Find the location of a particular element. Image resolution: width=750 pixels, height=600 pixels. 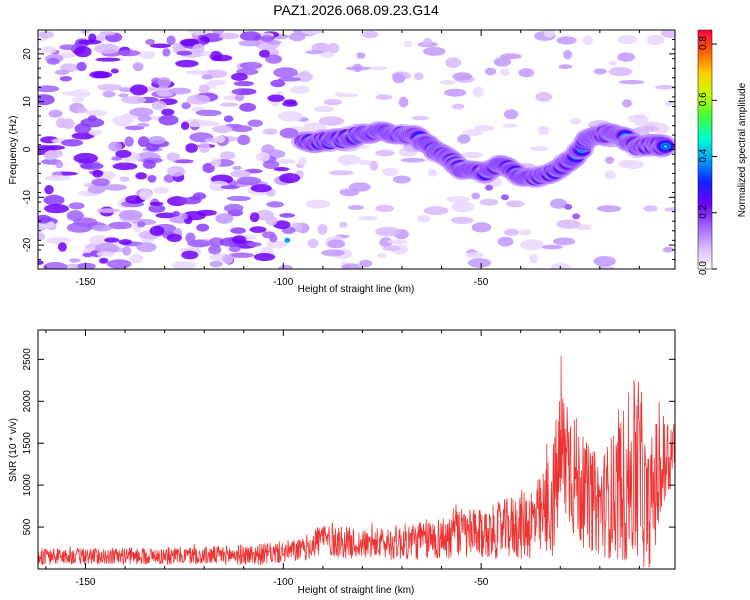

y-tick-label: 0 is located at coordinates (27, 149).